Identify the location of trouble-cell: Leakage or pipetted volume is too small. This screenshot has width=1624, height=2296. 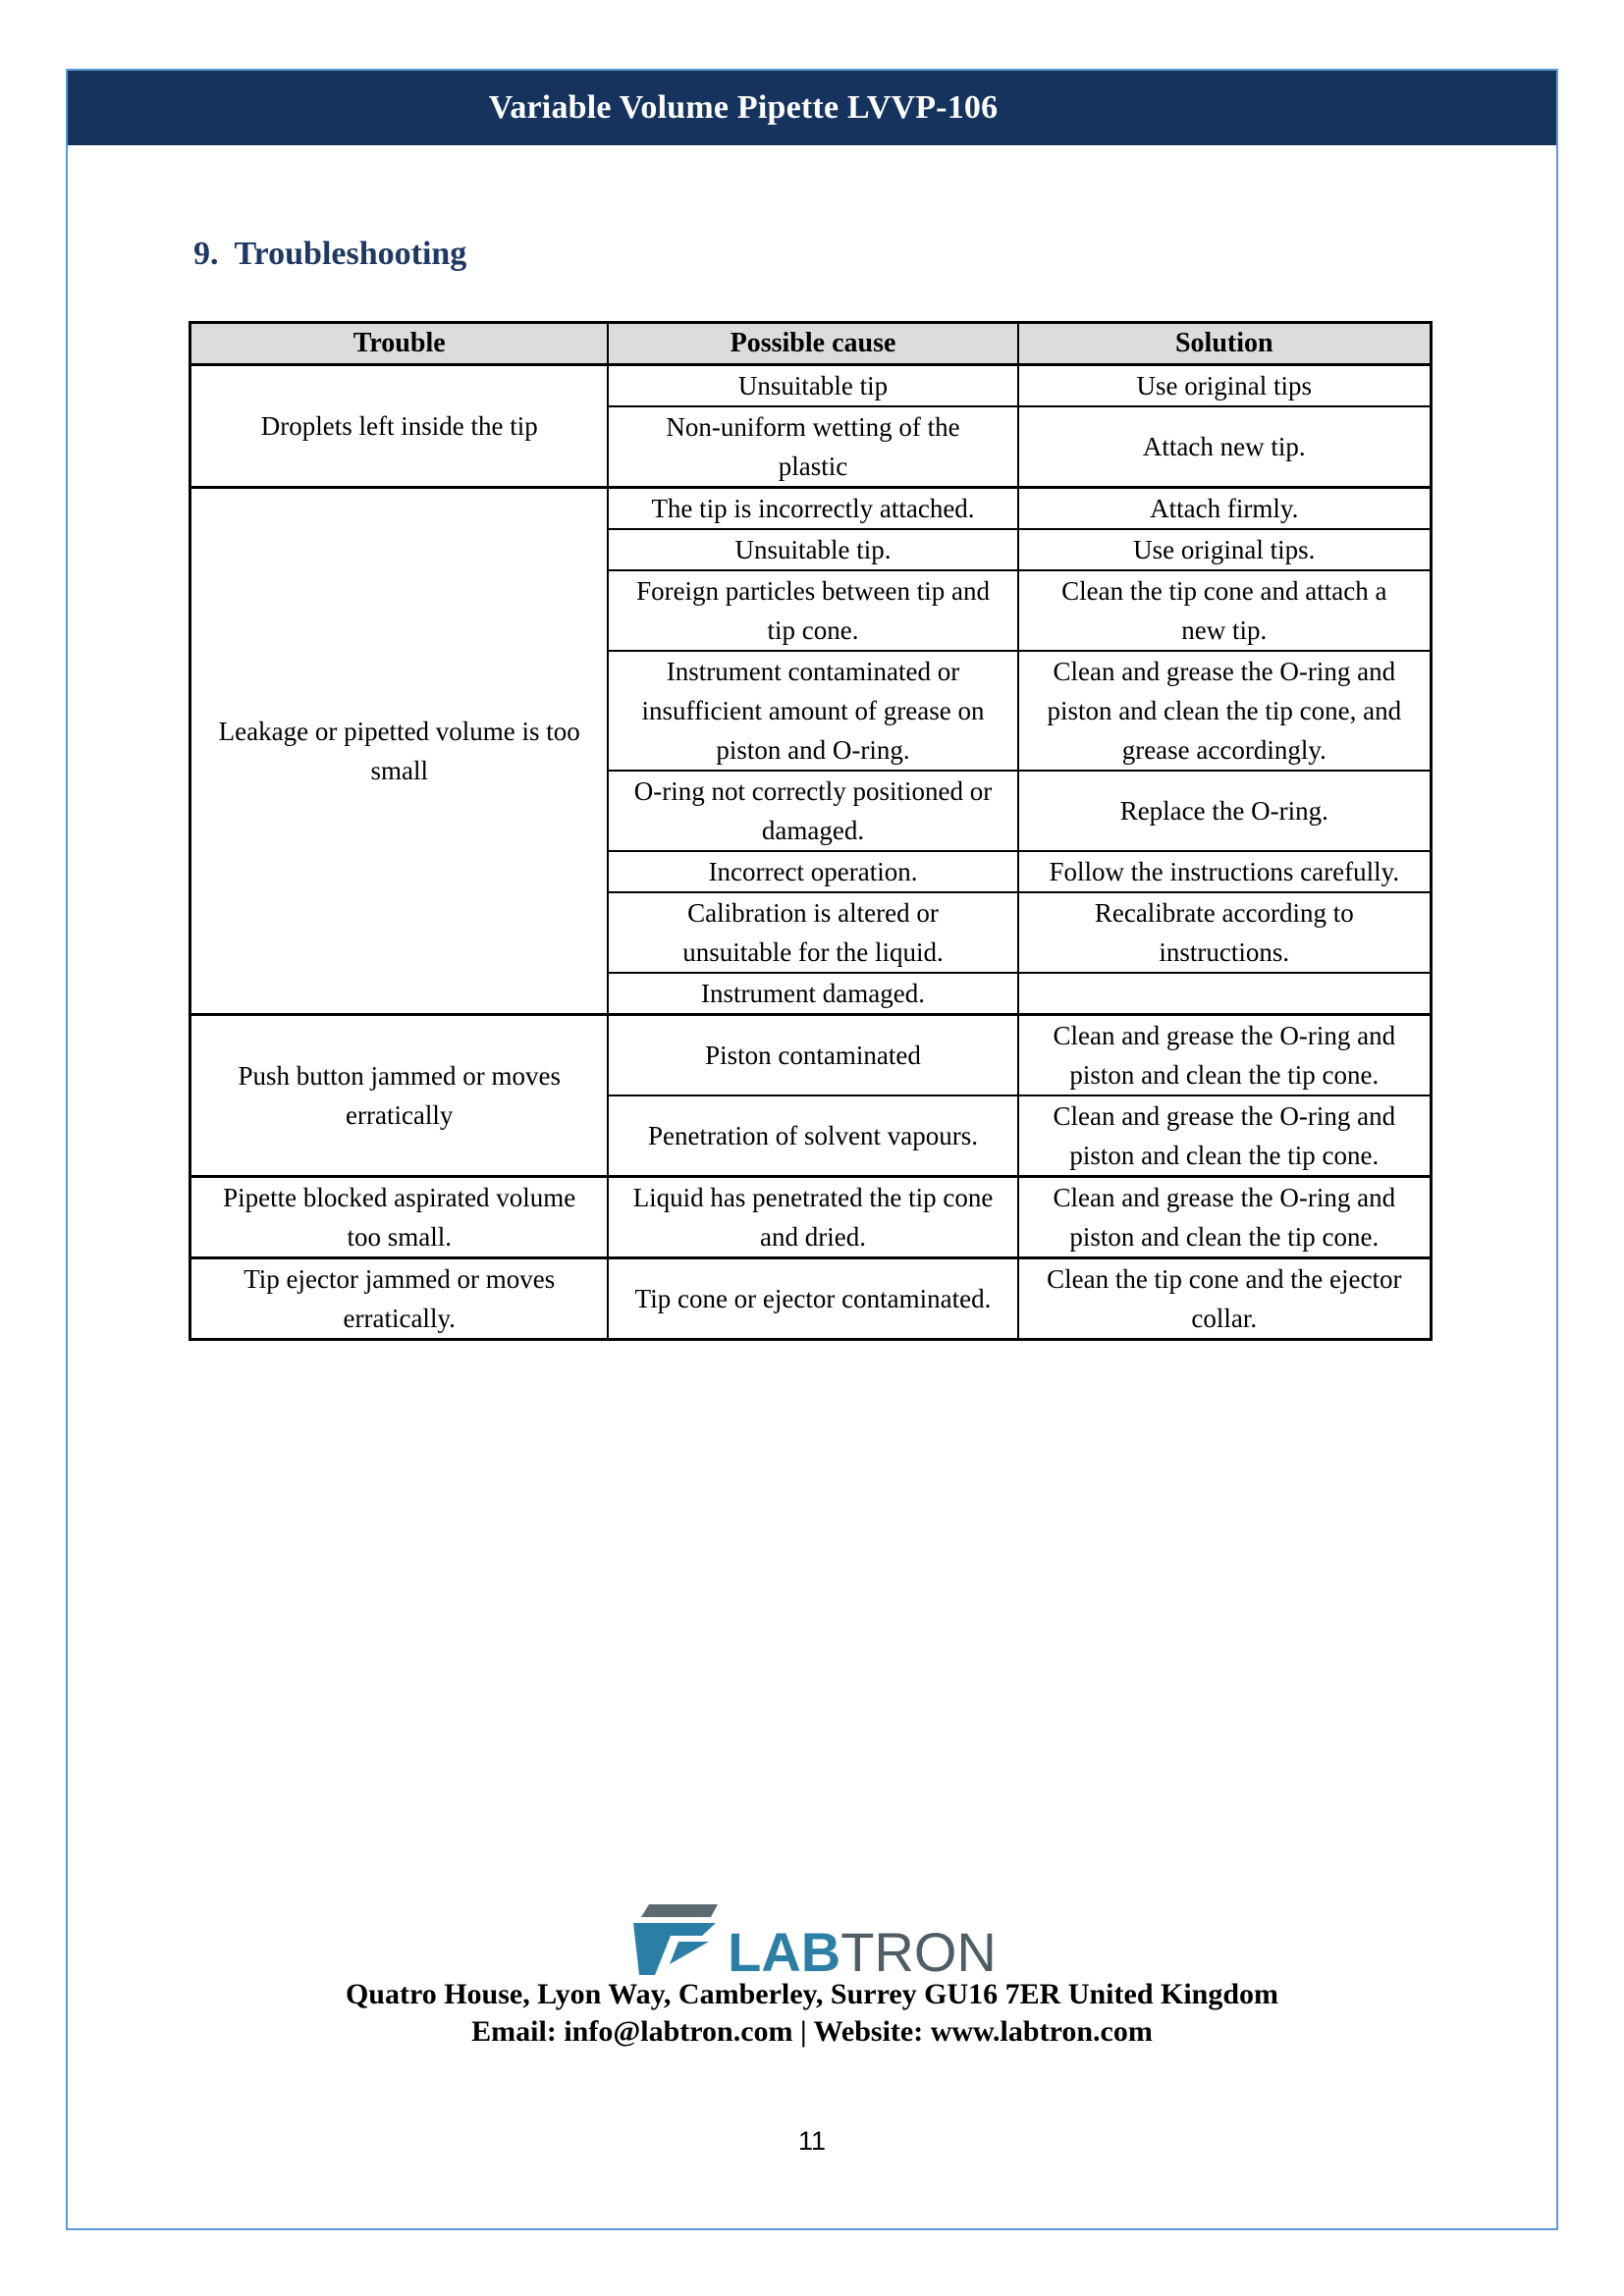
(399, 751).